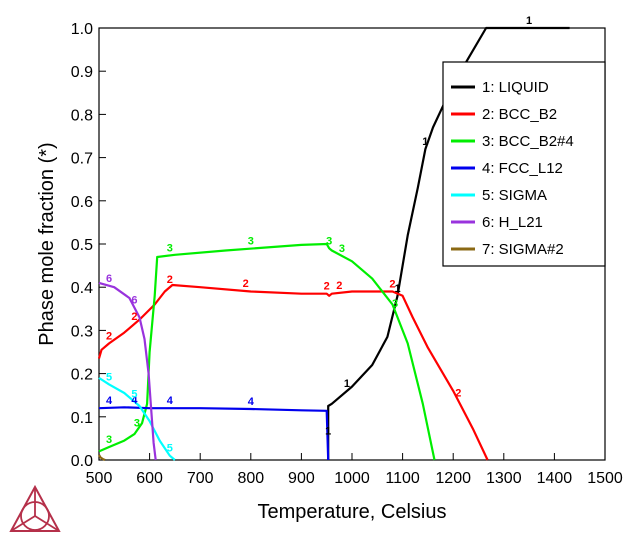 This screenshot has width=631, height=550. Describe the element at coordinates (82, 202) in the screenshot. I see `y-tick-label: 0.6` at that location.